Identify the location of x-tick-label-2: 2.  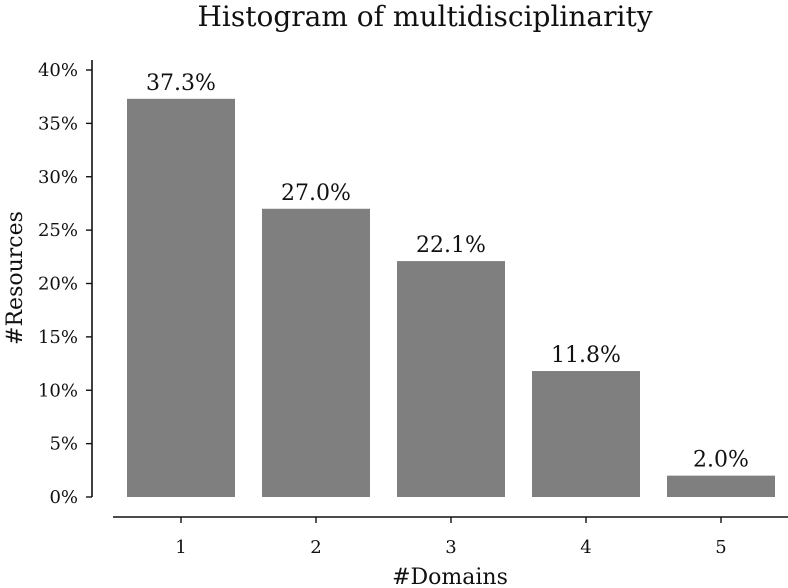
(315, 547).